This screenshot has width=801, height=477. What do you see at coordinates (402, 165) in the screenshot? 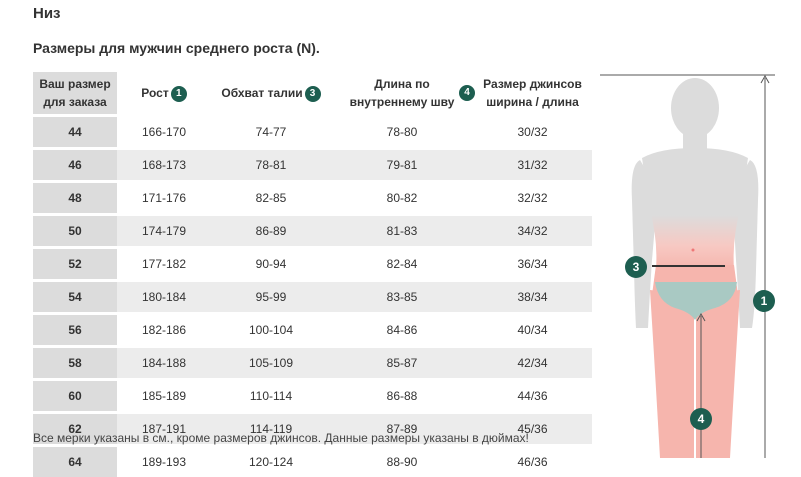
I see `cell-inseam: 79-81` at bounding box center [402, 165].